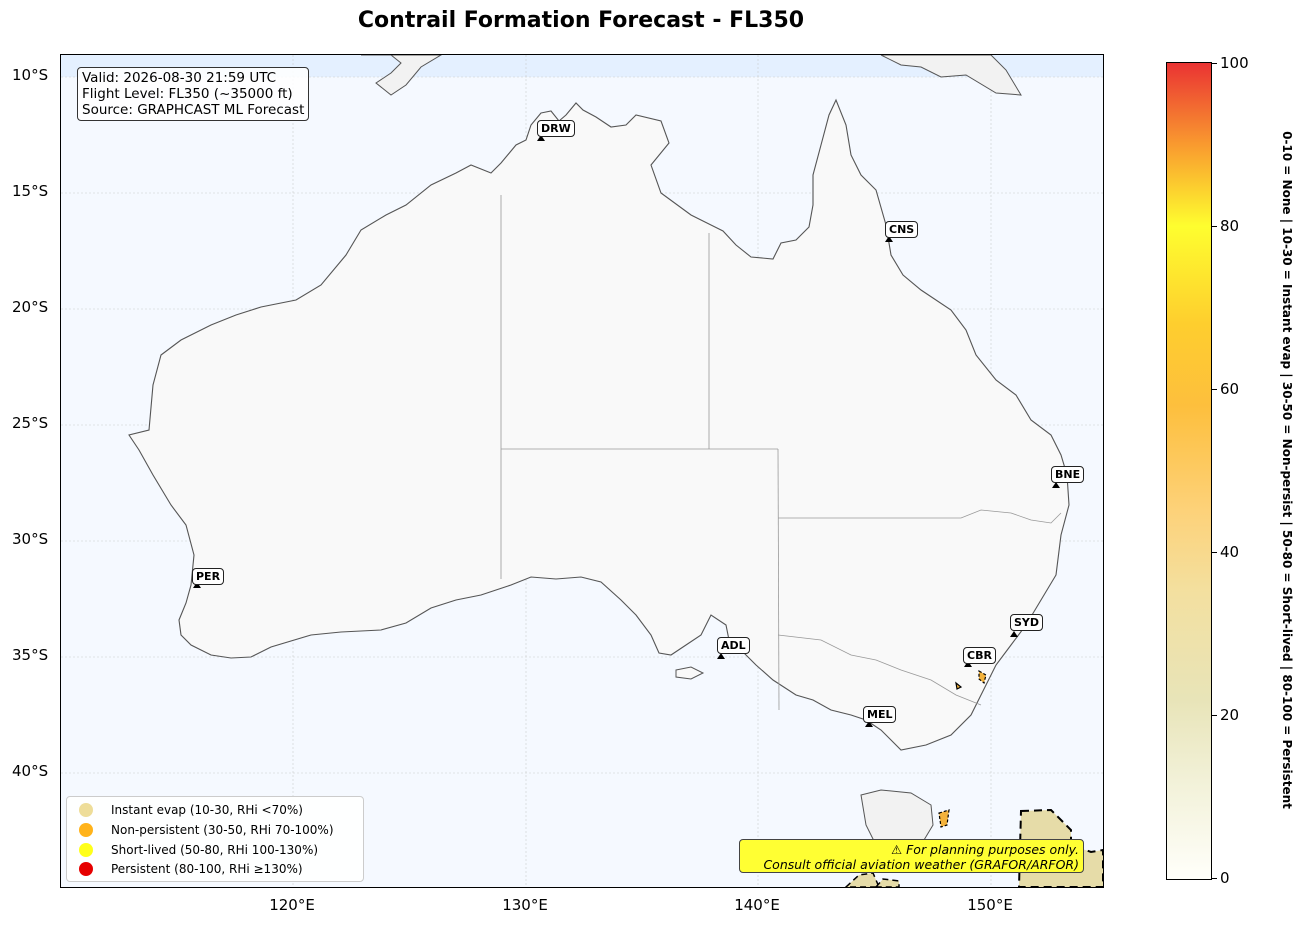 The height and width of the screenshot is (926, 1304). I want to click on lat-label-15s: 15°S, so click(30, 191).